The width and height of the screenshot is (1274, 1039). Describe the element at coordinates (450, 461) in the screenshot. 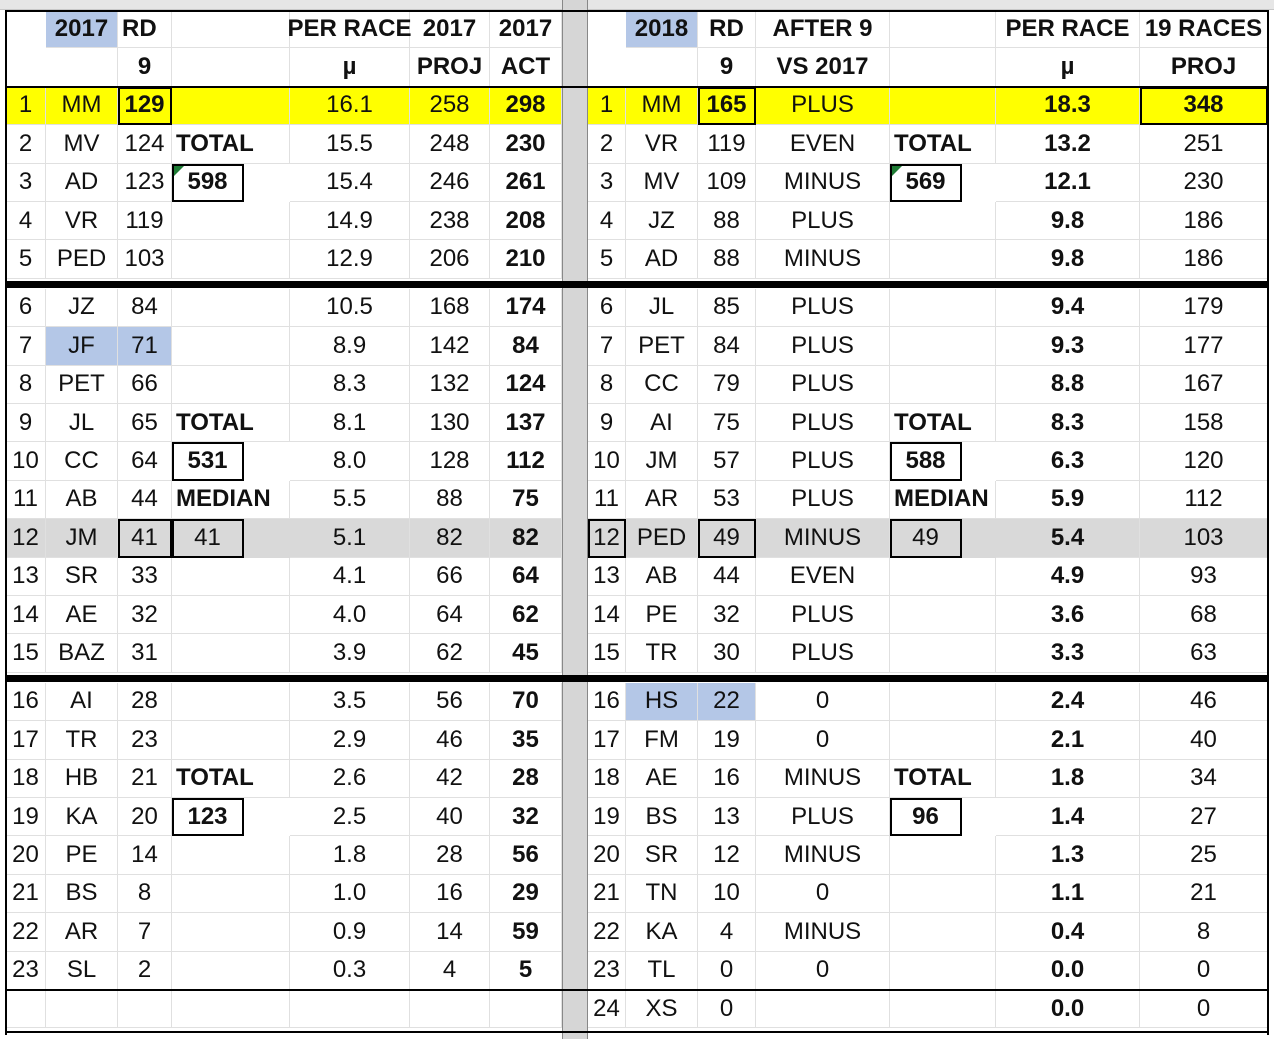

I see `left-2017-proj: 128` at that location.